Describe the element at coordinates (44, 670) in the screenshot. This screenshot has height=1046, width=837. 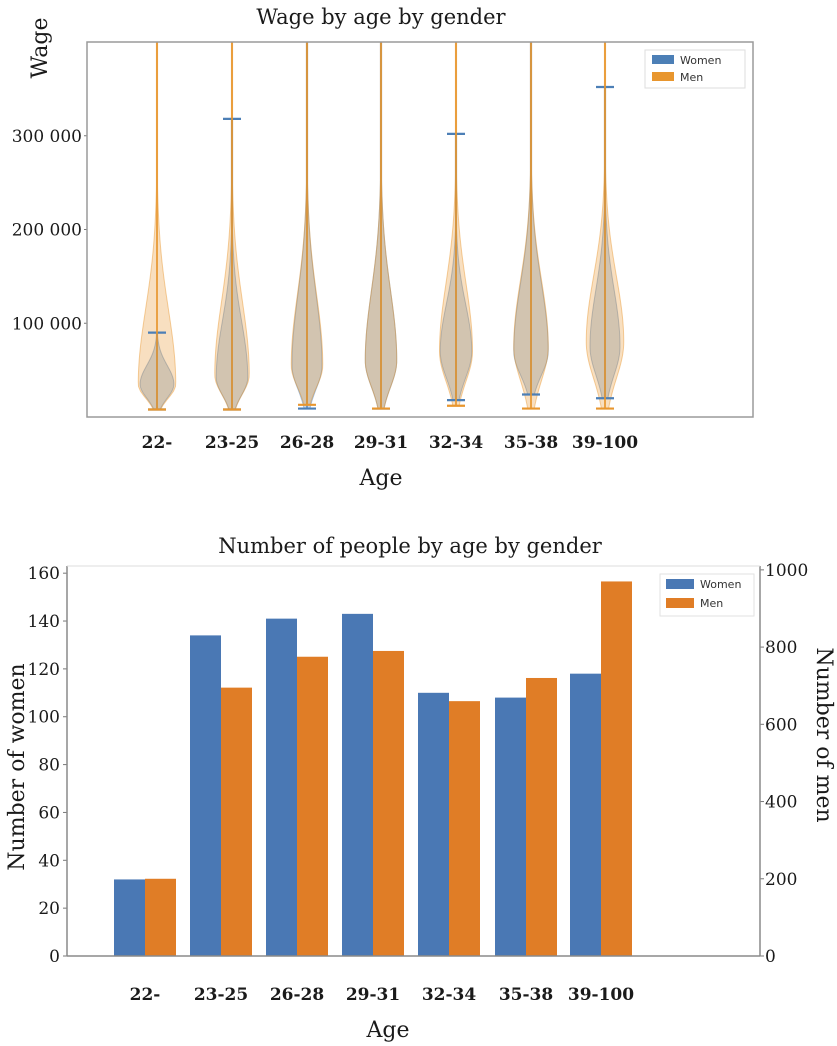
I see `bar-y-left-tick-label: 120` at that location.